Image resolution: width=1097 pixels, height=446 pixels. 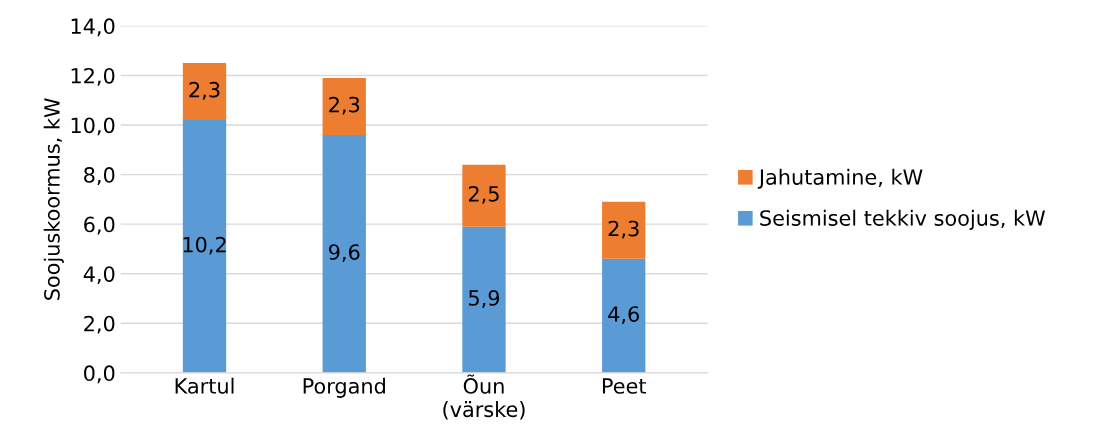 What do you see at coordinates (204, 385) in the screenshot?
I see `x-tick-label: Kartul` at bounding box center [204, 385].